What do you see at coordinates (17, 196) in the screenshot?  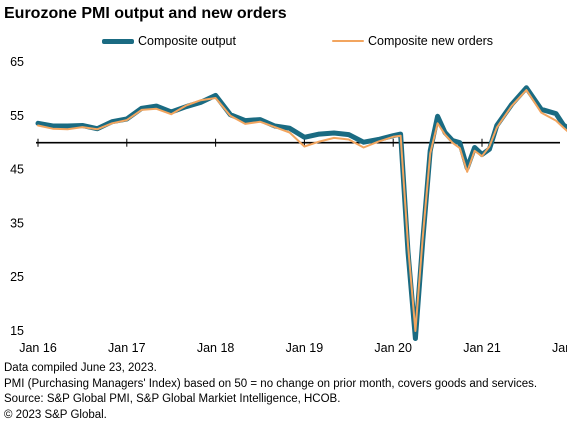 I see `y-axis-ticks: 15 25 35 45 55 65` at bounding box center [17, 196].